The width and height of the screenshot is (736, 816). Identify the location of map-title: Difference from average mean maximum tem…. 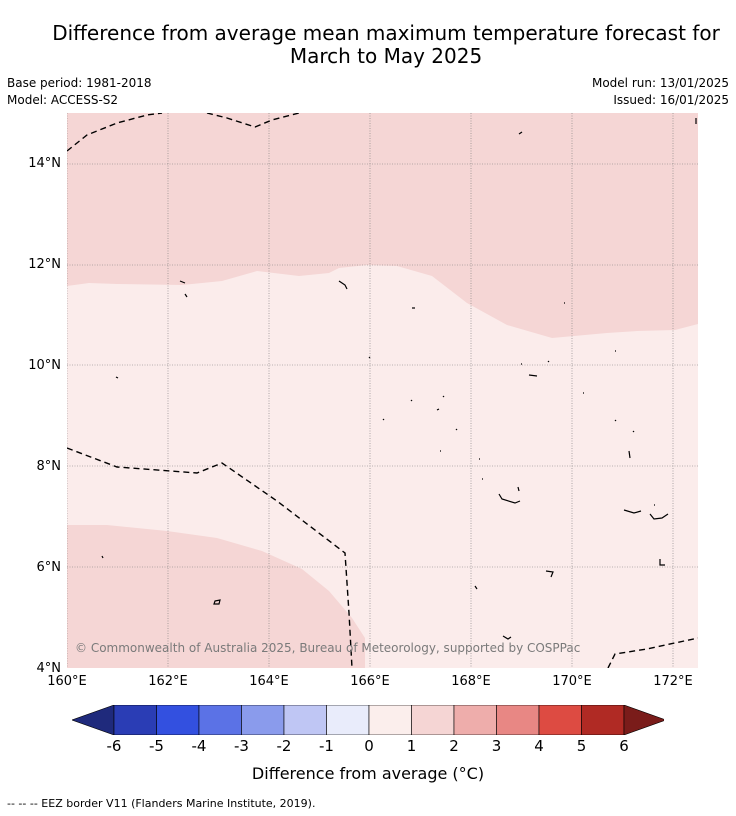
(368, 45).